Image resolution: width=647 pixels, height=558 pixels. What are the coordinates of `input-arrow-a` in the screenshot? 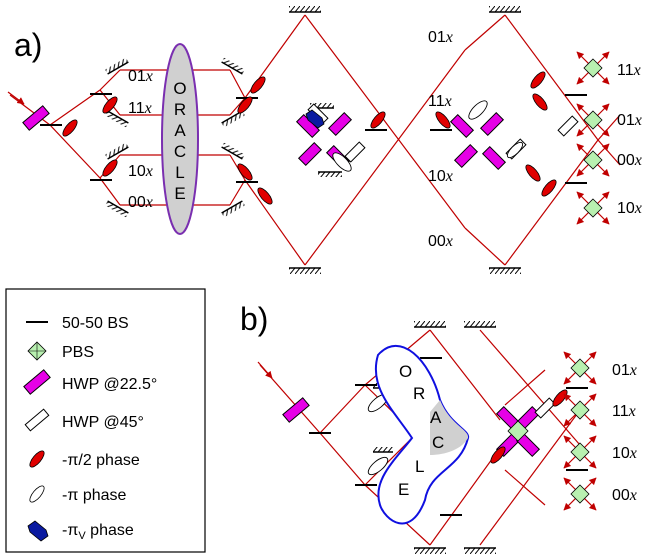 It's located at (16, 98).